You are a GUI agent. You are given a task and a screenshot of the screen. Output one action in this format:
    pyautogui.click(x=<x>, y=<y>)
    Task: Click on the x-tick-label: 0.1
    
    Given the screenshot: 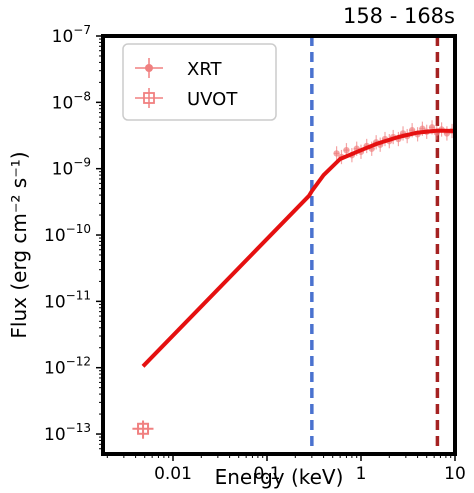 What is the action you would take?
    pyautogui.click(x=266, y=474)
    